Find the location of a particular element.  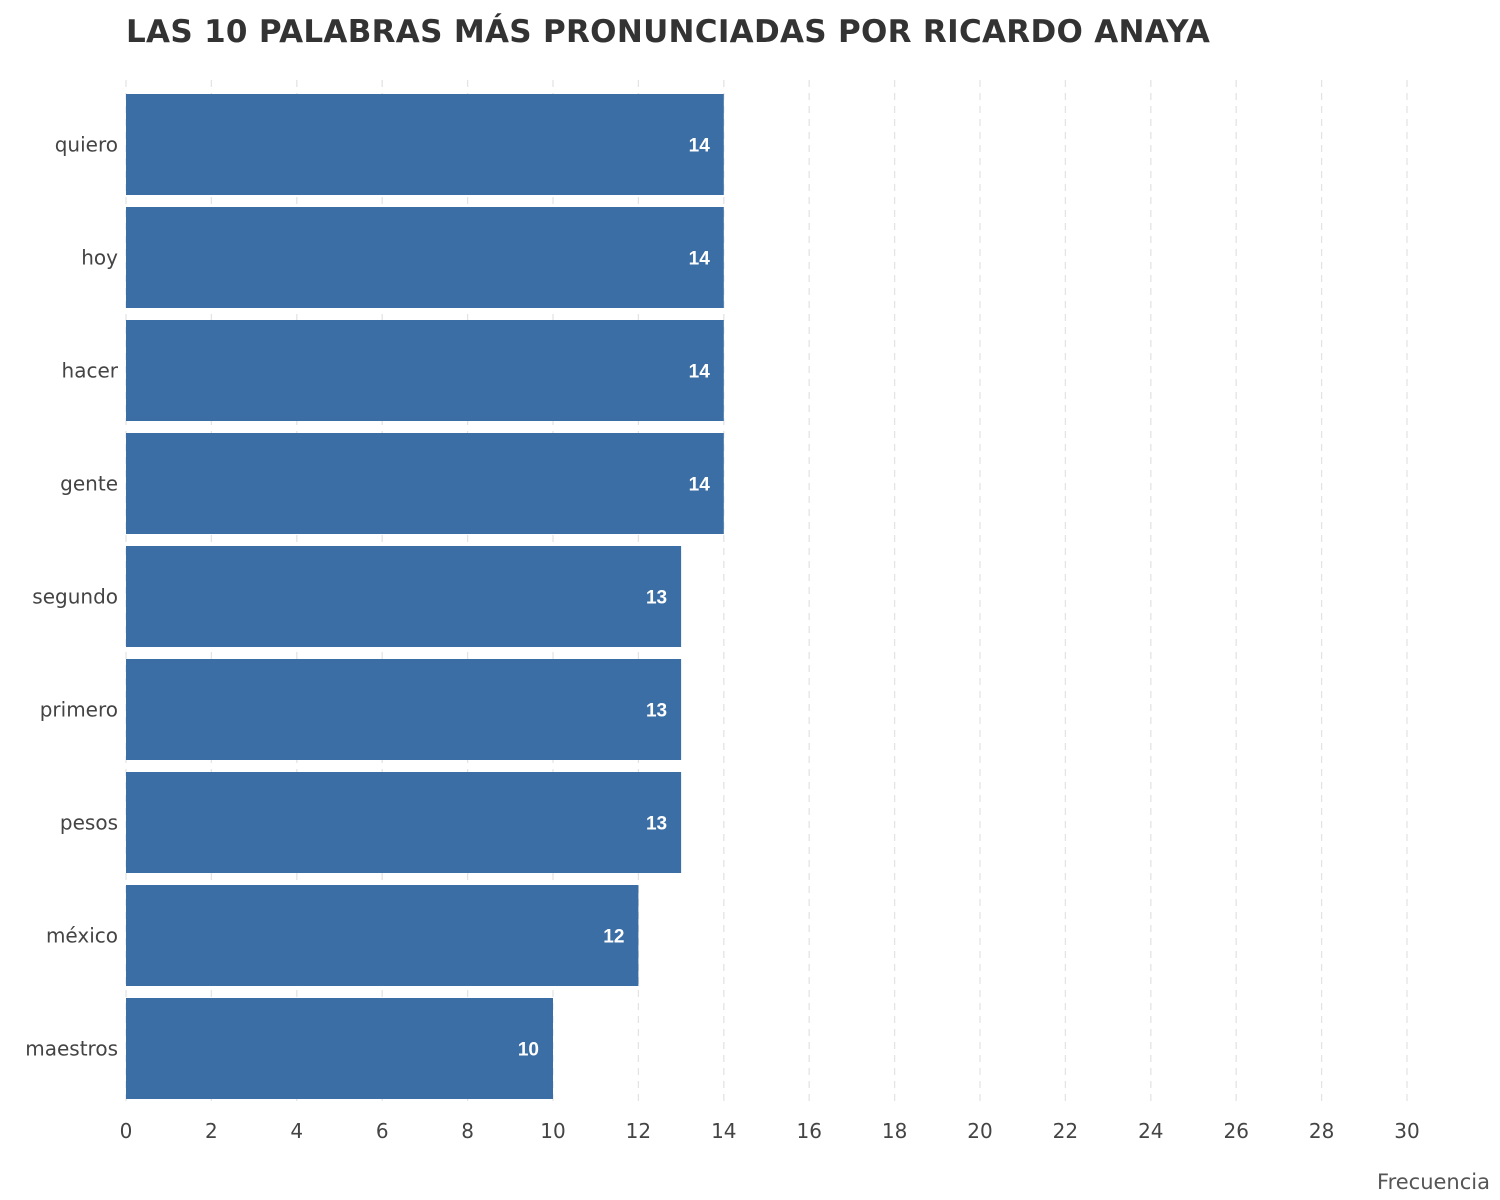

x-tick-label: 28 is located at coordinates (1321, 1131).